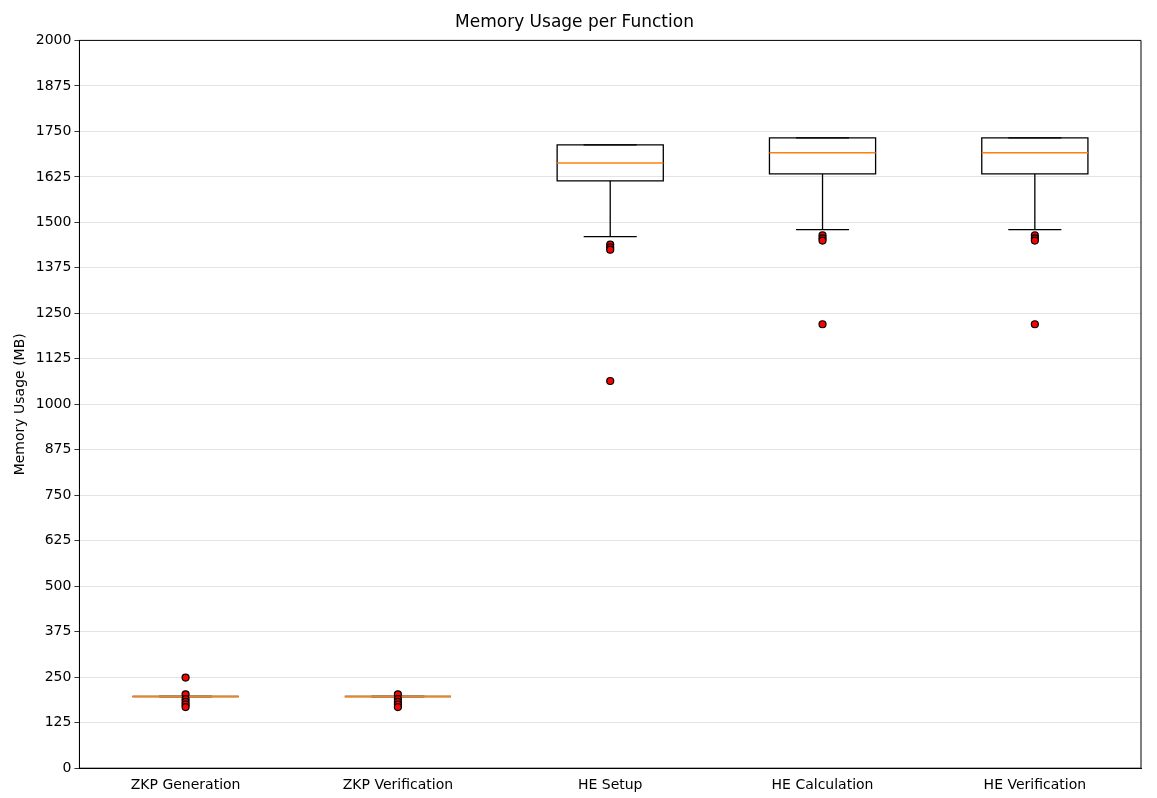 This screenshot has height=798, width=1157. I want to click on y-tick-label: 125, so click(58, 721).